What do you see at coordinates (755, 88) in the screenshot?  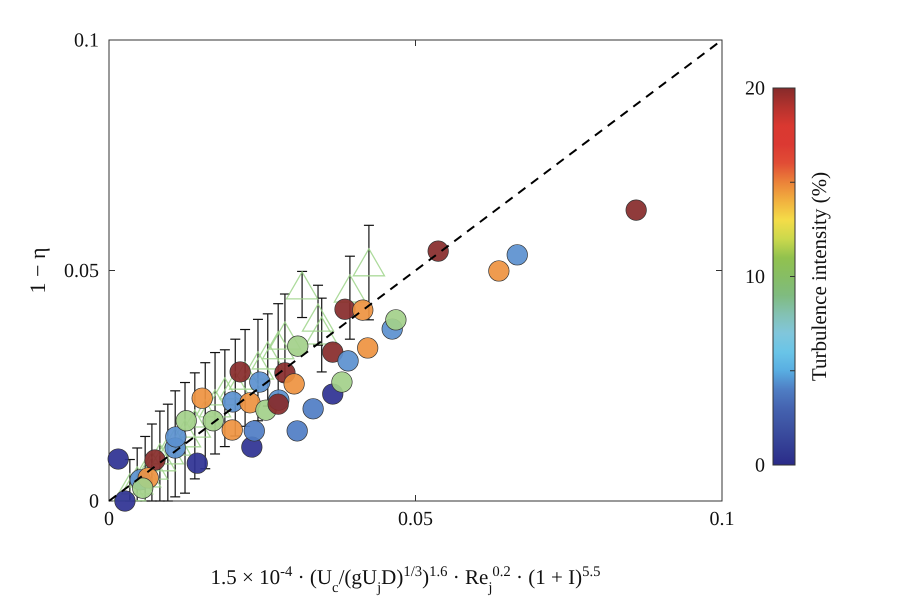 I see `color-bar-label: 20` at bounding box center [755, 88].